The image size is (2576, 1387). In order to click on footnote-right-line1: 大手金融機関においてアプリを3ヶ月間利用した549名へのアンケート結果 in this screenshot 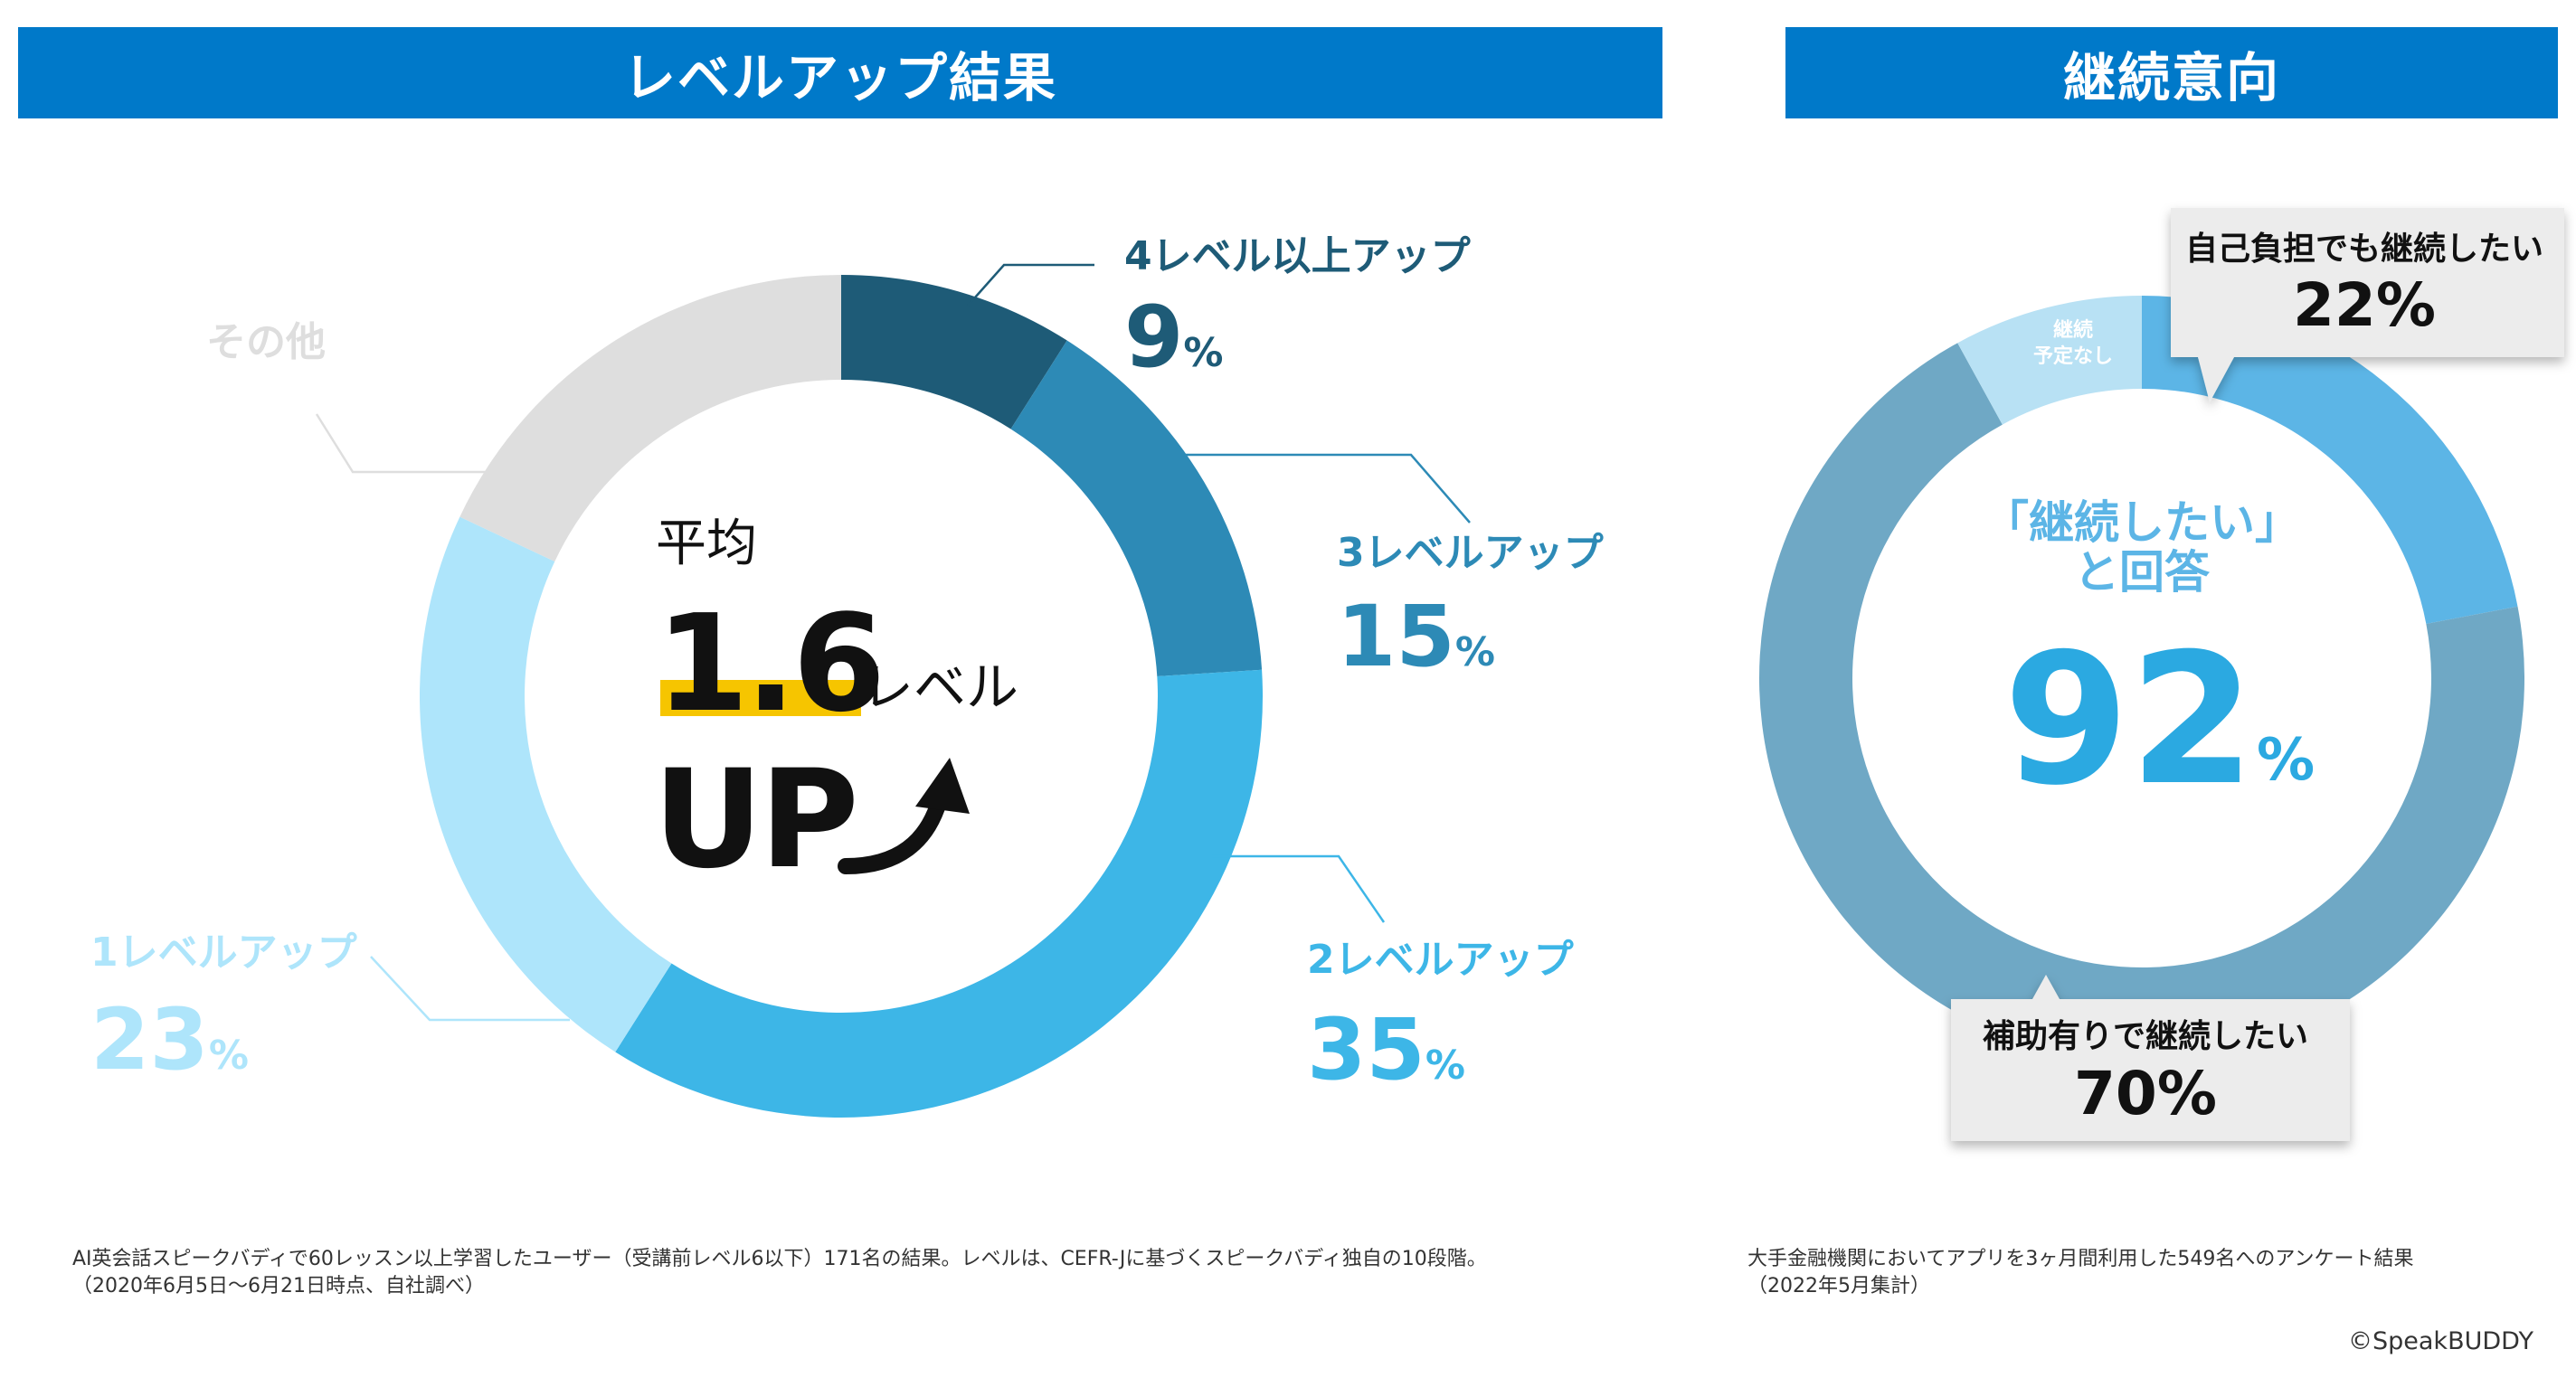, I will do `click(2081, 1259)`.